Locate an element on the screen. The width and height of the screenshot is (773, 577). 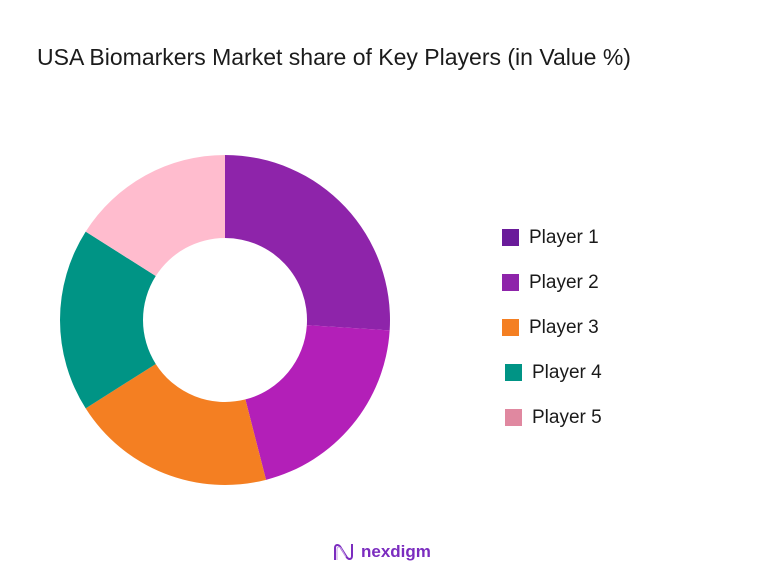
legend-label: Player 2 is located at coordinates (564, 282).